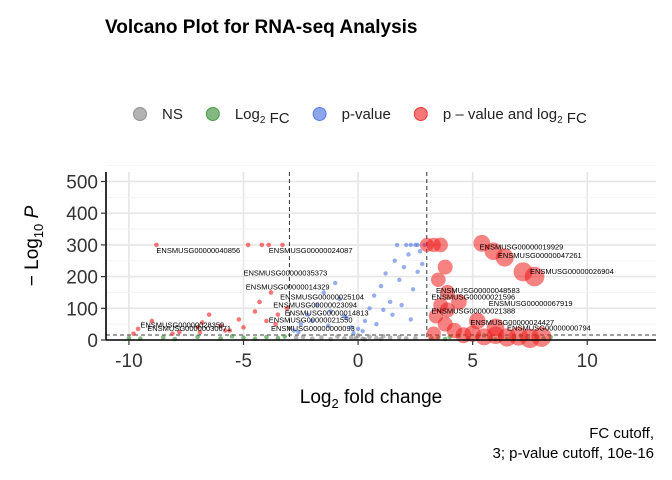 This screenshot has height=480, width=672. Describe the element at coordinates (140, 114) in the screenshot. I see `legend-key-ns` at that location.